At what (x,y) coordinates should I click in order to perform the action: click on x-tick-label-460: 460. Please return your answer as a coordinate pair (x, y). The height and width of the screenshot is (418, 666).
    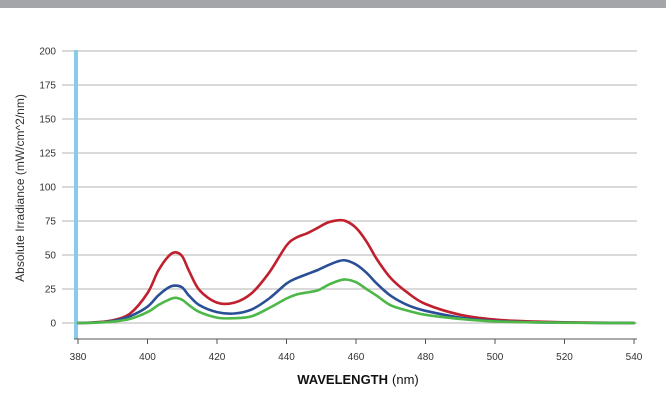
    Looking at the image, I should click on (356, 357).